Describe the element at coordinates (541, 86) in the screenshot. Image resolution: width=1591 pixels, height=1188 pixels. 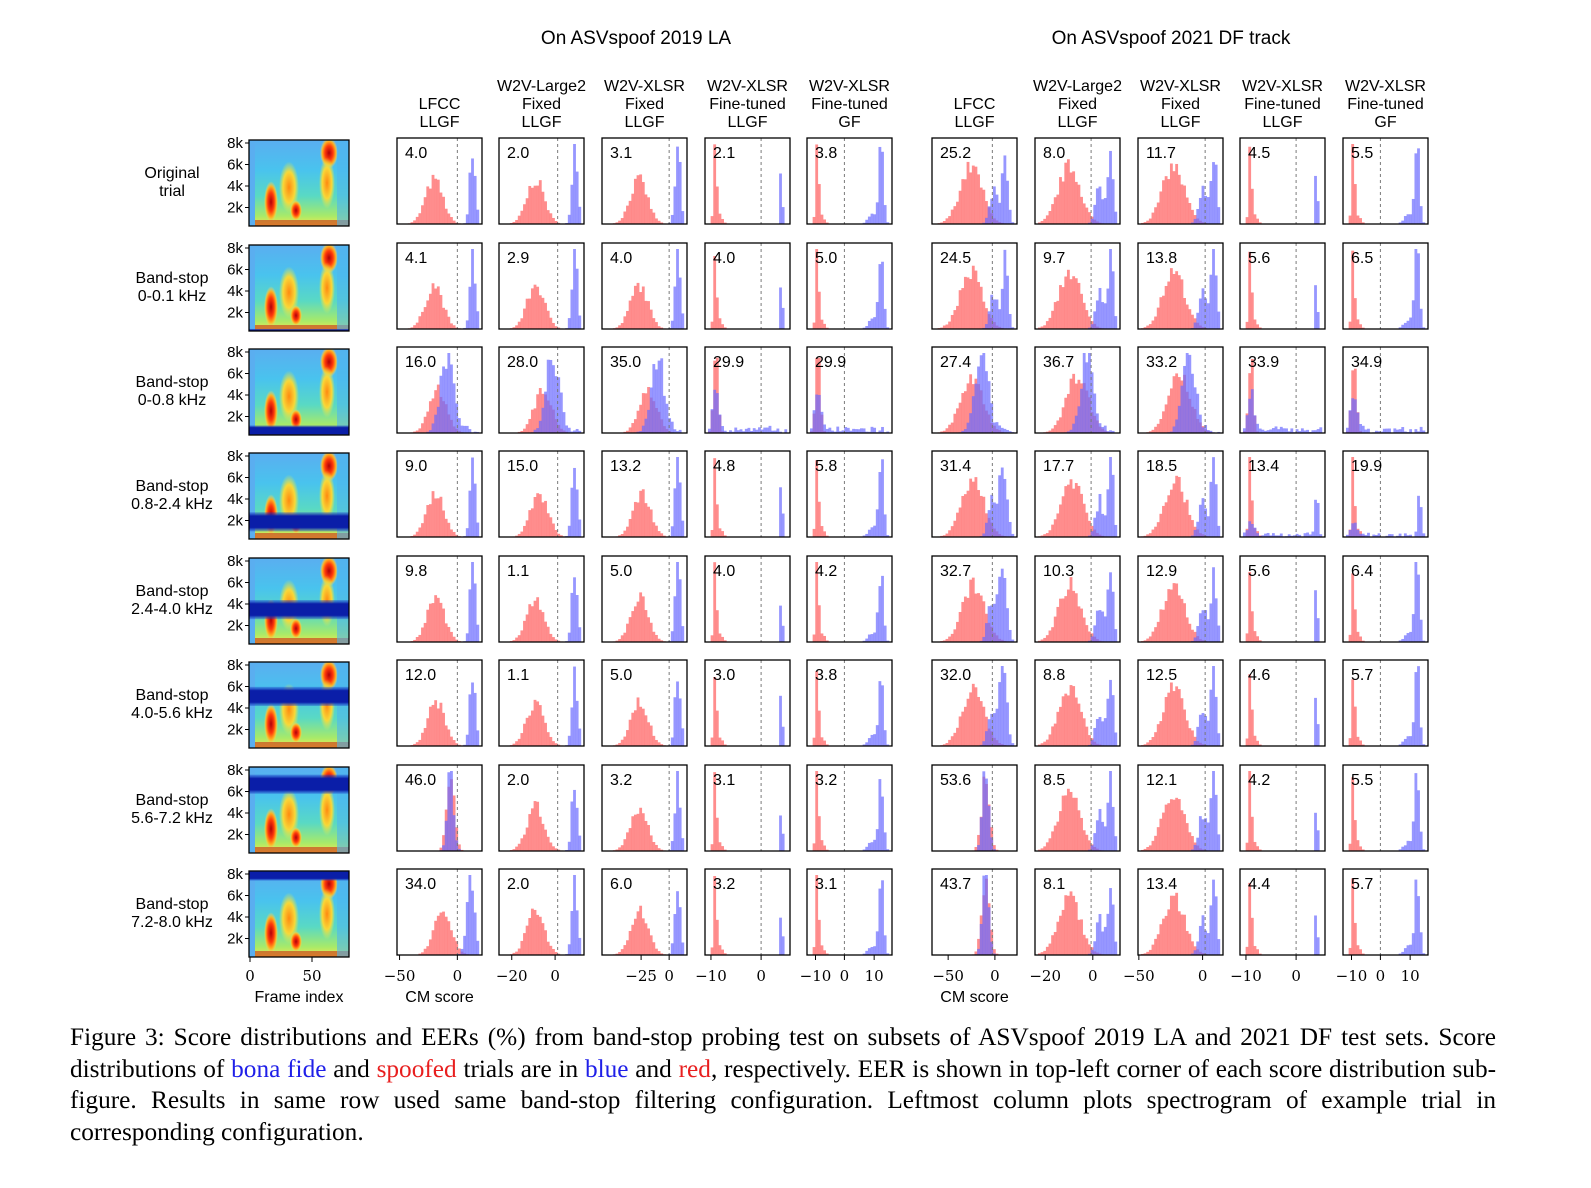
I see `column-header-line: W2V-Large2` at that location.